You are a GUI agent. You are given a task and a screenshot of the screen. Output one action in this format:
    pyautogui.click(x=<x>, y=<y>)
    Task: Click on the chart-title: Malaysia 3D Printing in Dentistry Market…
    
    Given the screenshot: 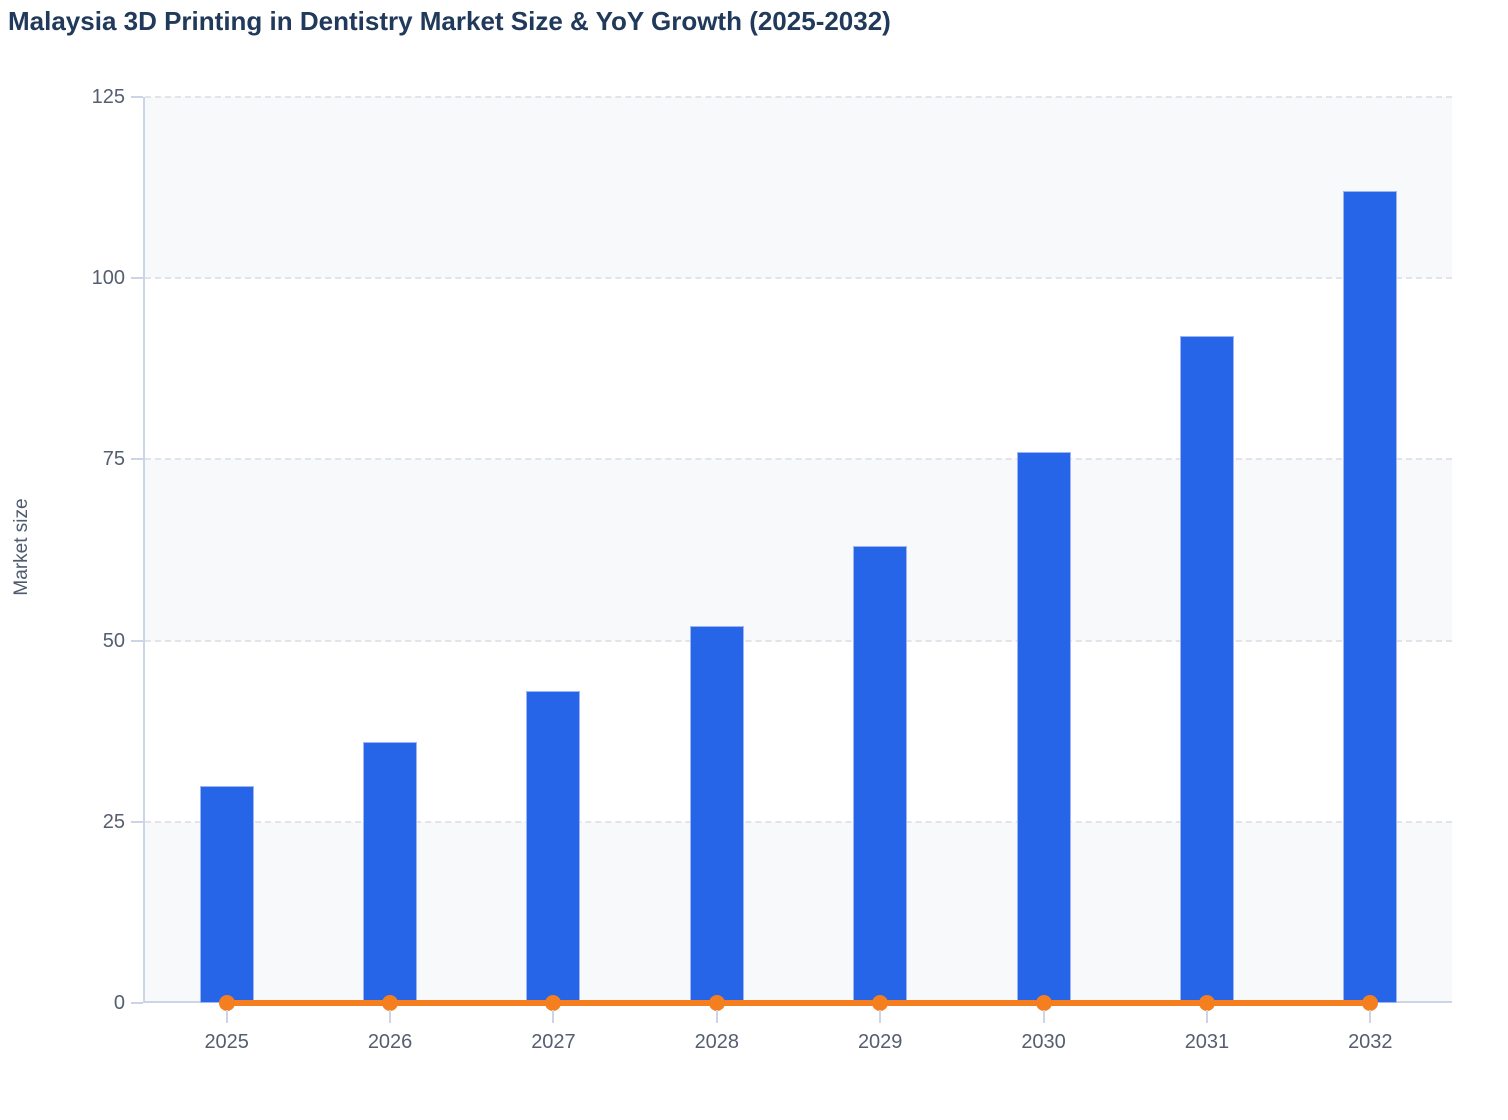 What is the action you would take?
    pyautogui.click(x=449, y=21)
    